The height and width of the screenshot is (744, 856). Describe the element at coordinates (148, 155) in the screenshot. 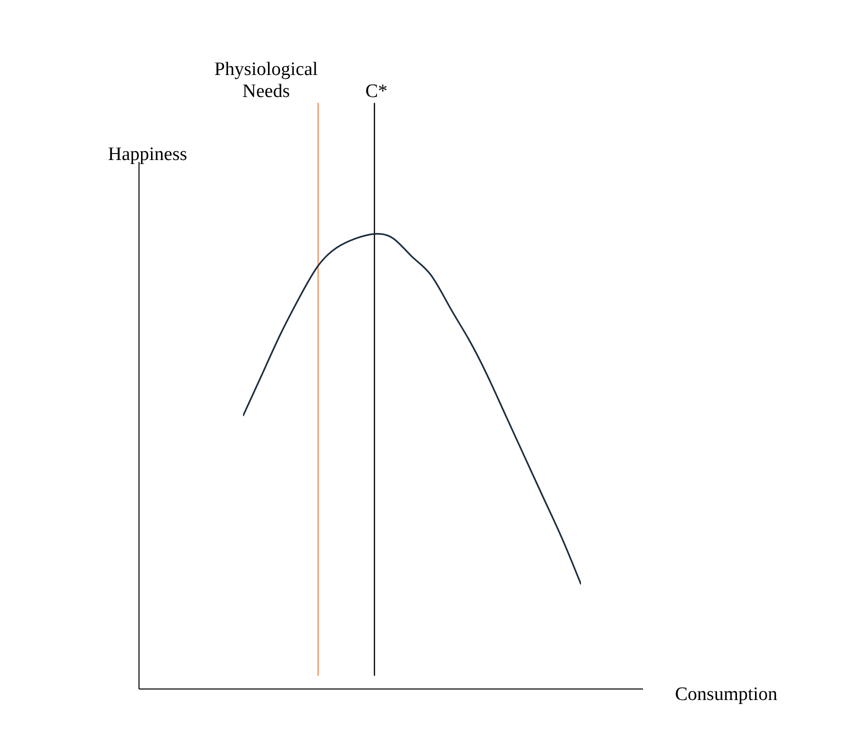

I see `y-axis-title: Happiness` at that location.